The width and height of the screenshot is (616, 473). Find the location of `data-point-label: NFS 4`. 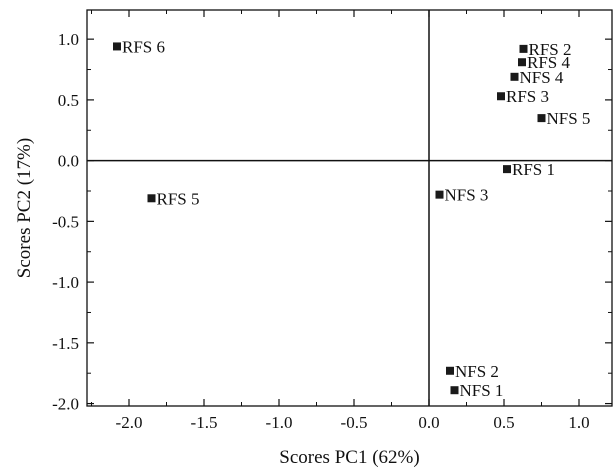

data-point-label: NFS 4 is located at coordinates (542, 77).